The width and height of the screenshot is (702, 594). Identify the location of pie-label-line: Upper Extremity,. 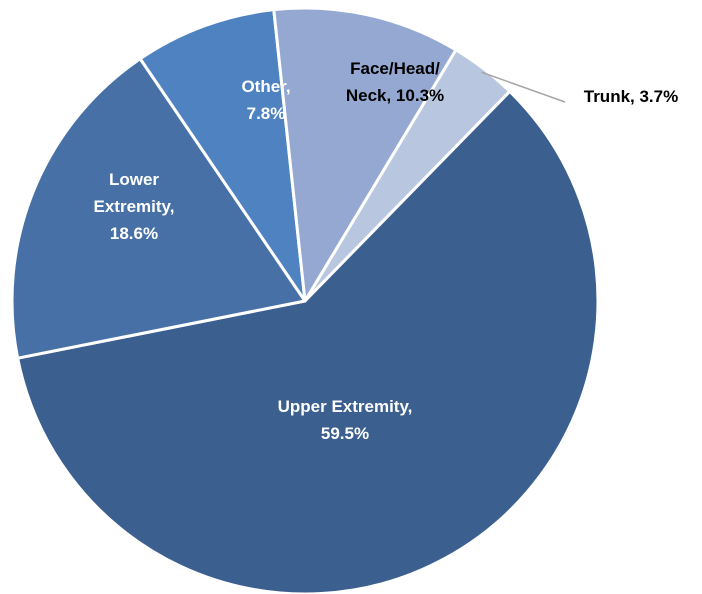
(345, 406).